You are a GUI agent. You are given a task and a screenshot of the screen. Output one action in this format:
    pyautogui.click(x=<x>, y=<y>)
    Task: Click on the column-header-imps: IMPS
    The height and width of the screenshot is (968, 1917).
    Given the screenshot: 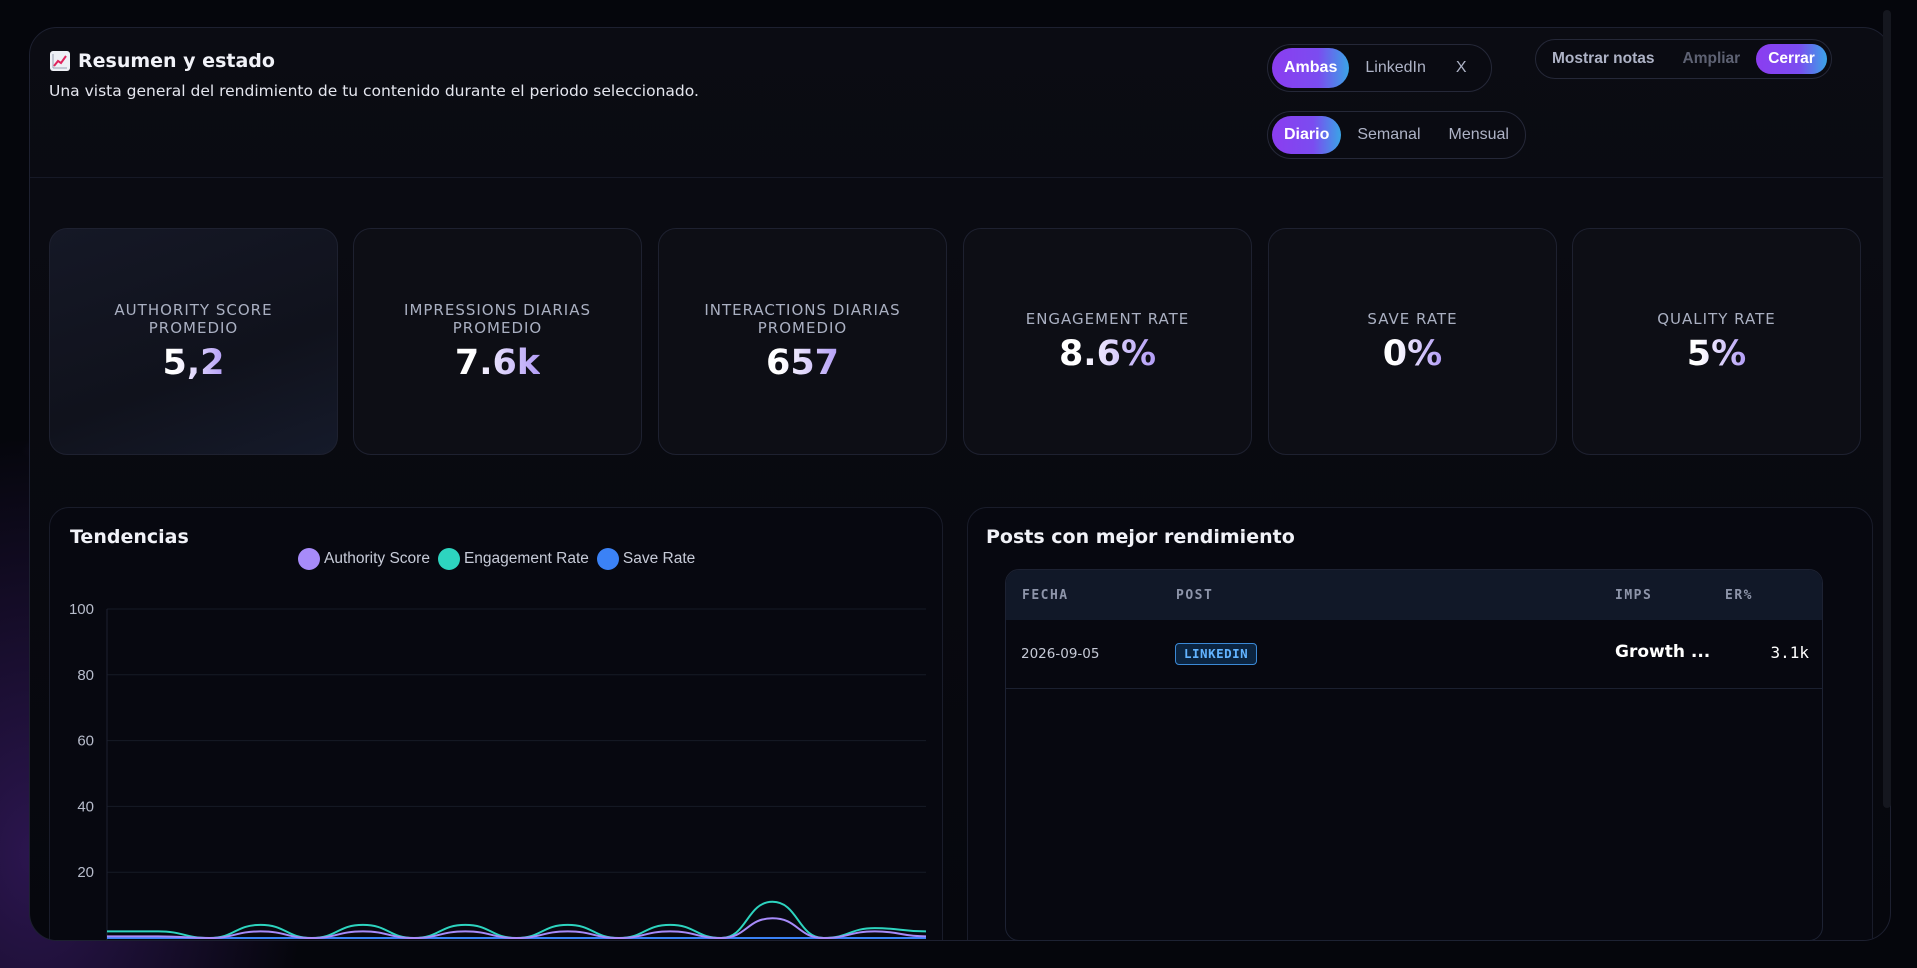 What is the action you would take?
    pyautogui.click(x=1634, y=595)
    